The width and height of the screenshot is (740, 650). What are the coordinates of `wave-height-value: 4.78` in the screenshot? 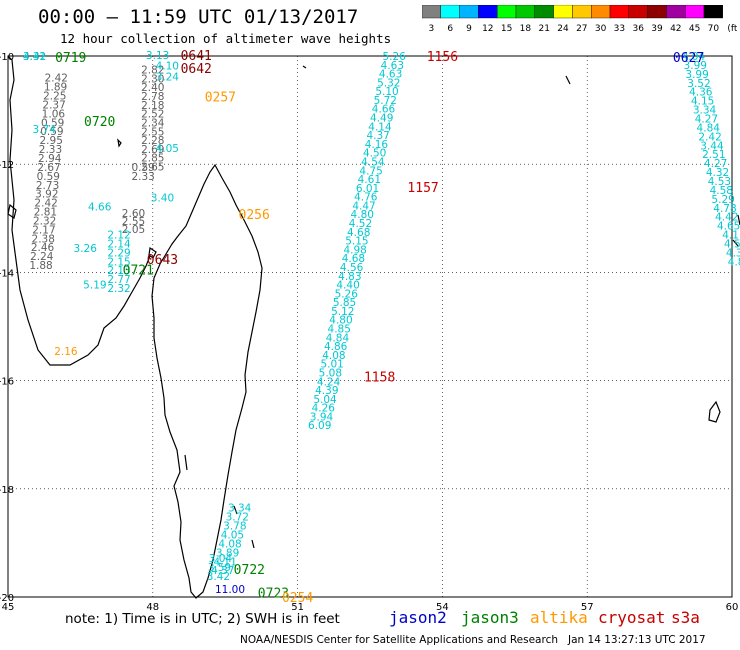 It's located at (724, 209).